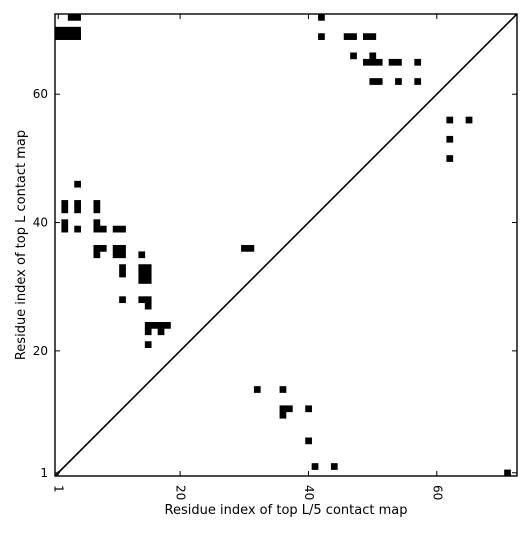 This screenshot has width=531, height=535. What do you see at coordinates (40, 94) in the screenshot?
I see `y-tick-label: 60` at bounding box center [40, 94].